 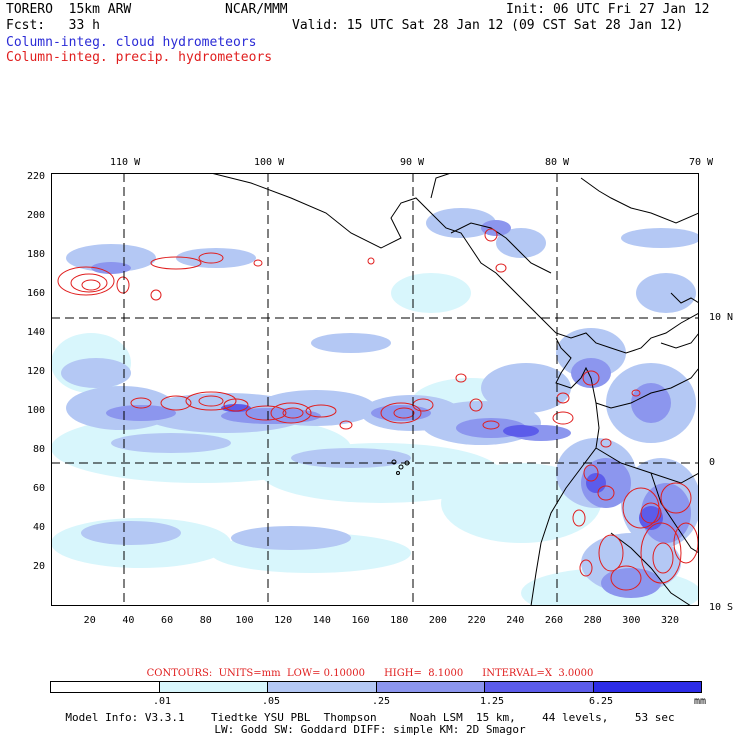 I want to click on y-tick-label: 60, so click(x=39, y=488).